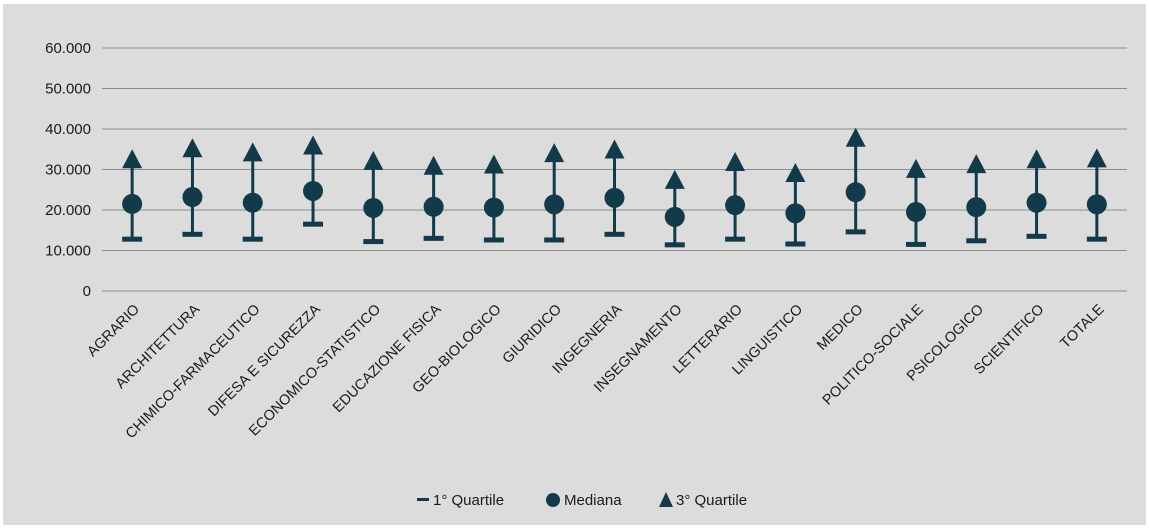 This screenshot has height=531, width=1149. Describe the element at coordinates (68, 89) in the screenshot. I see `y-tick-label: 50.000` at that location.